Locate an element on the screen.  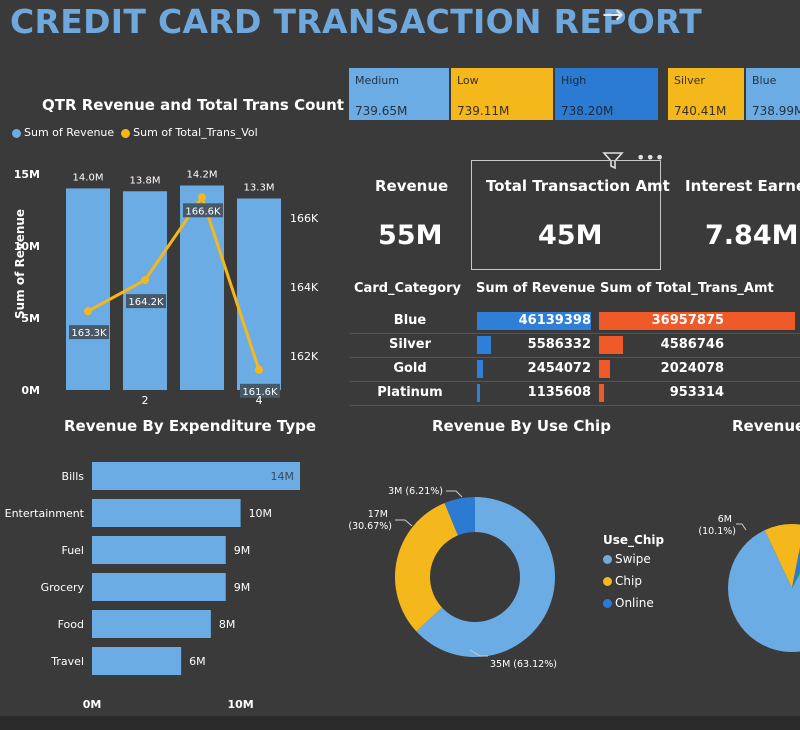
cell-trans: 4586746 is located at coordinates (692, 344).